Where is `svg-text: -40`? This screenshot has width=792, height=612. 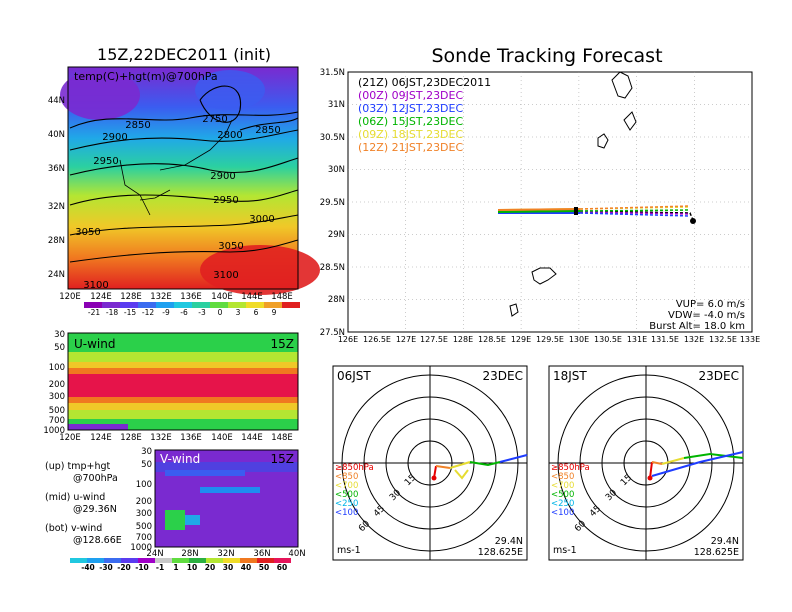 svg-text: -40 is located at coordinates (88, 567).